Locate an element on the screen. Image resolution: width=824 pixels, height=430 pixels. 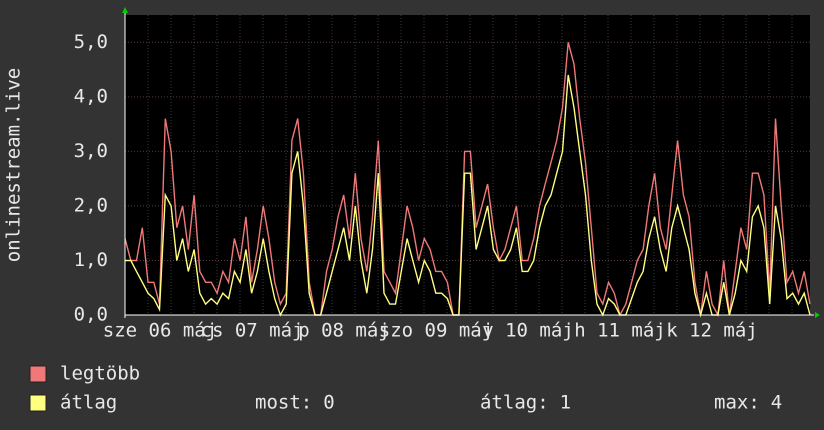
x-arrow is located at coordinates (817, 315).